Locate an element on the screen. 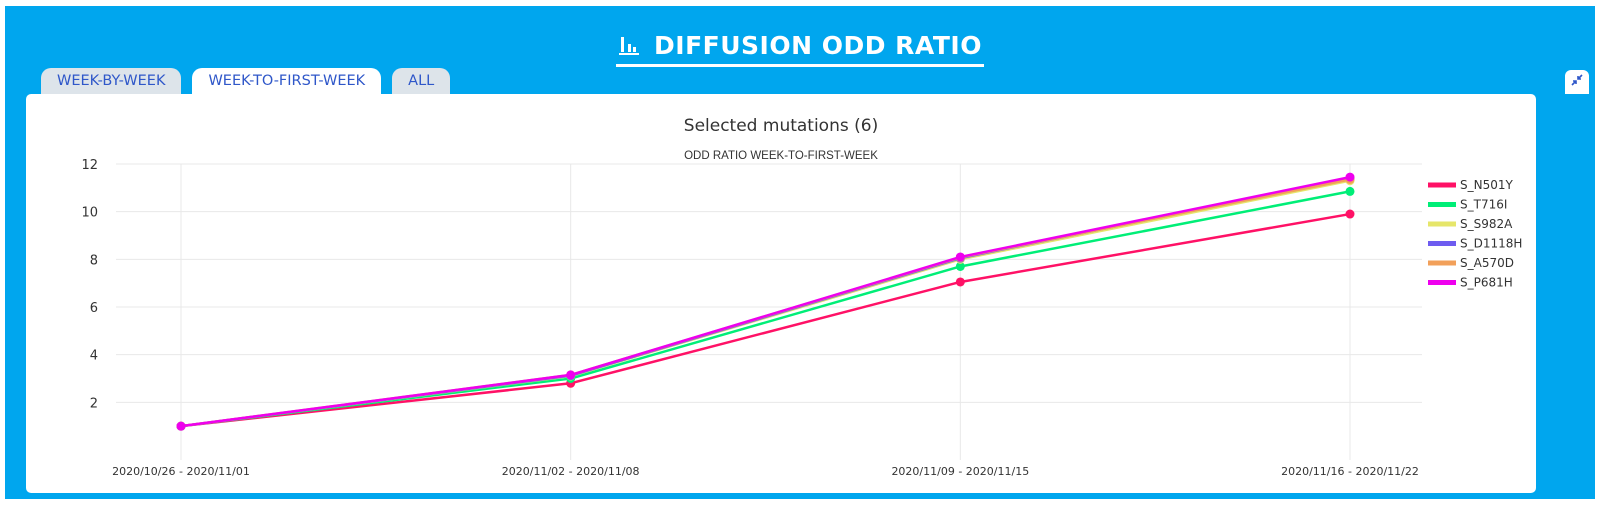 Image resolution: width=1600 pixels, height=527 pixels. x-tick-label: 2020/10/26 - 2020/11/01 is located at coordinates (181, 471).